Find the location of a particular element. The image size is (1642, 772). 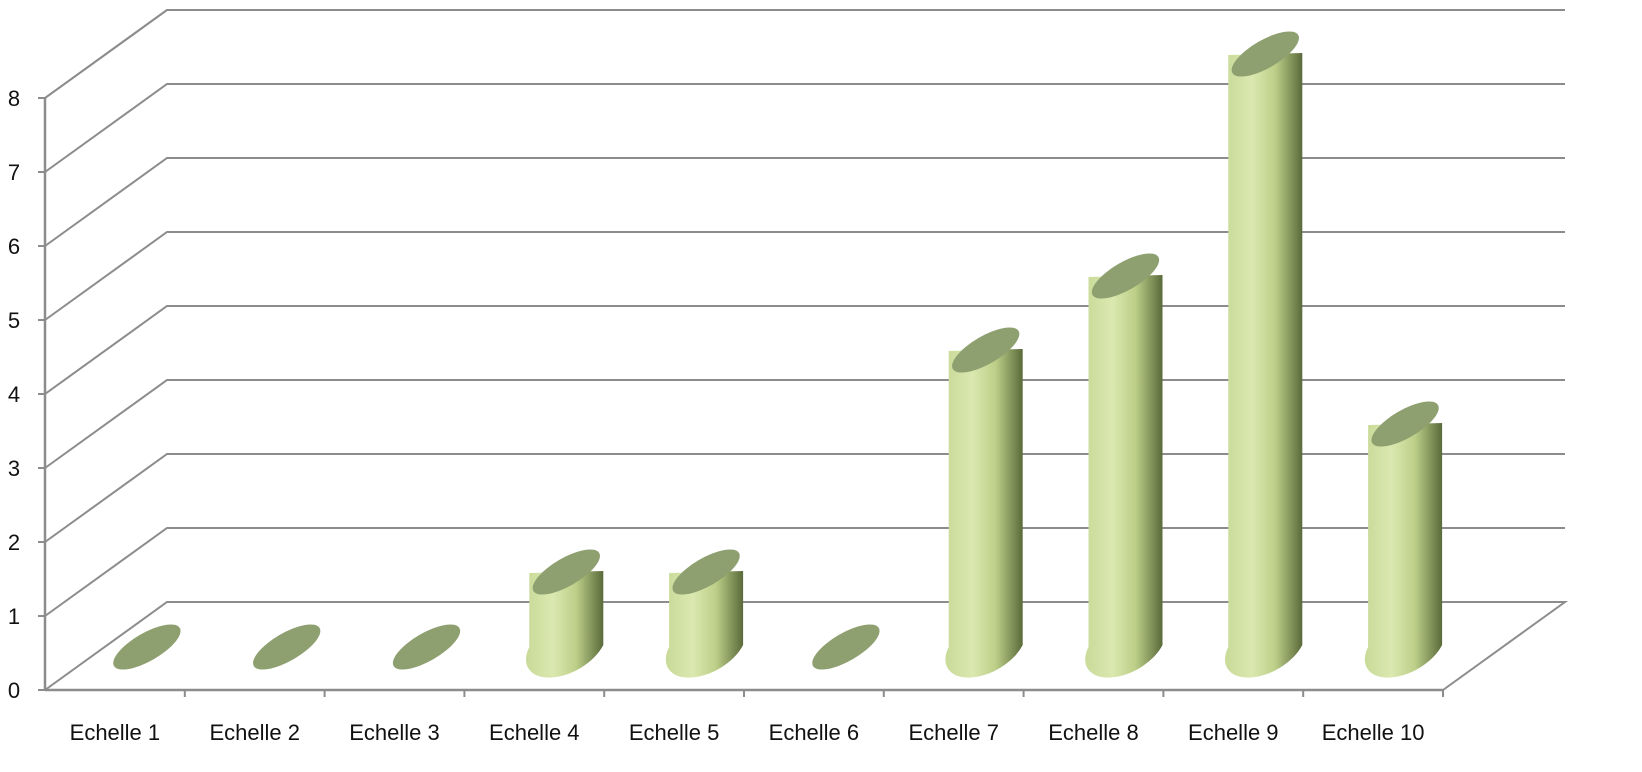

x-tick-label: Echelle 1 is located at coordinates (115, 732).